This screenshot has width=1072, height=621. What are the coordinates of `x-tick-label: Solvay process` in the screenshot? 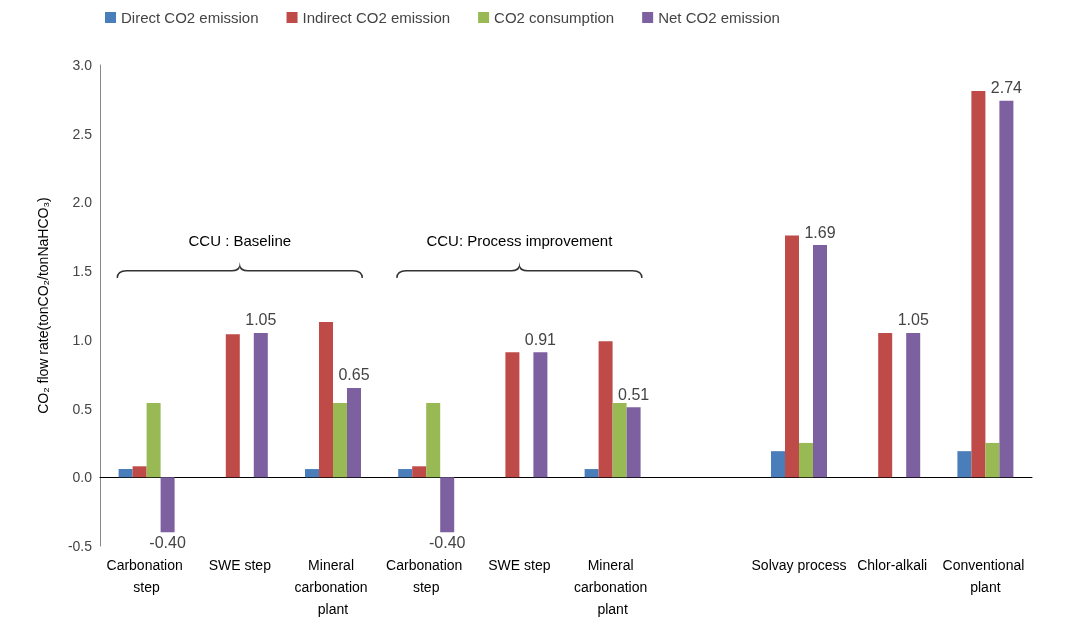 It's located at (799, 565).